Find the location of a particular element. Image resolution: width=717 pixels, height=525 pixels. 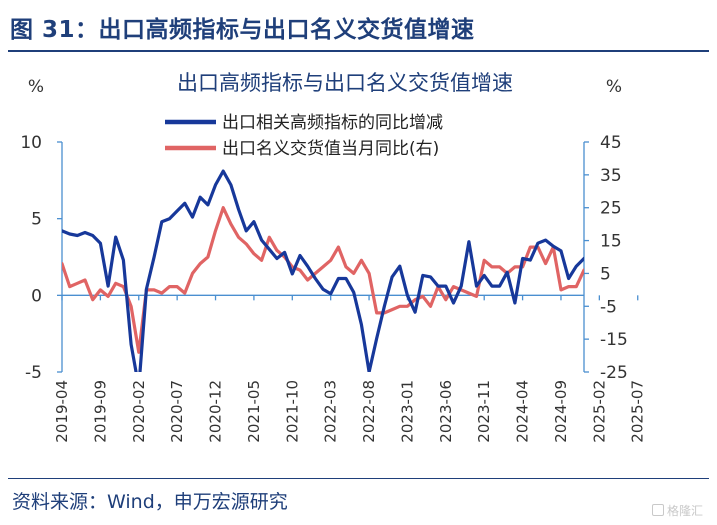

x-tick-label: 2024-09 is located at coordinates (561, 411).